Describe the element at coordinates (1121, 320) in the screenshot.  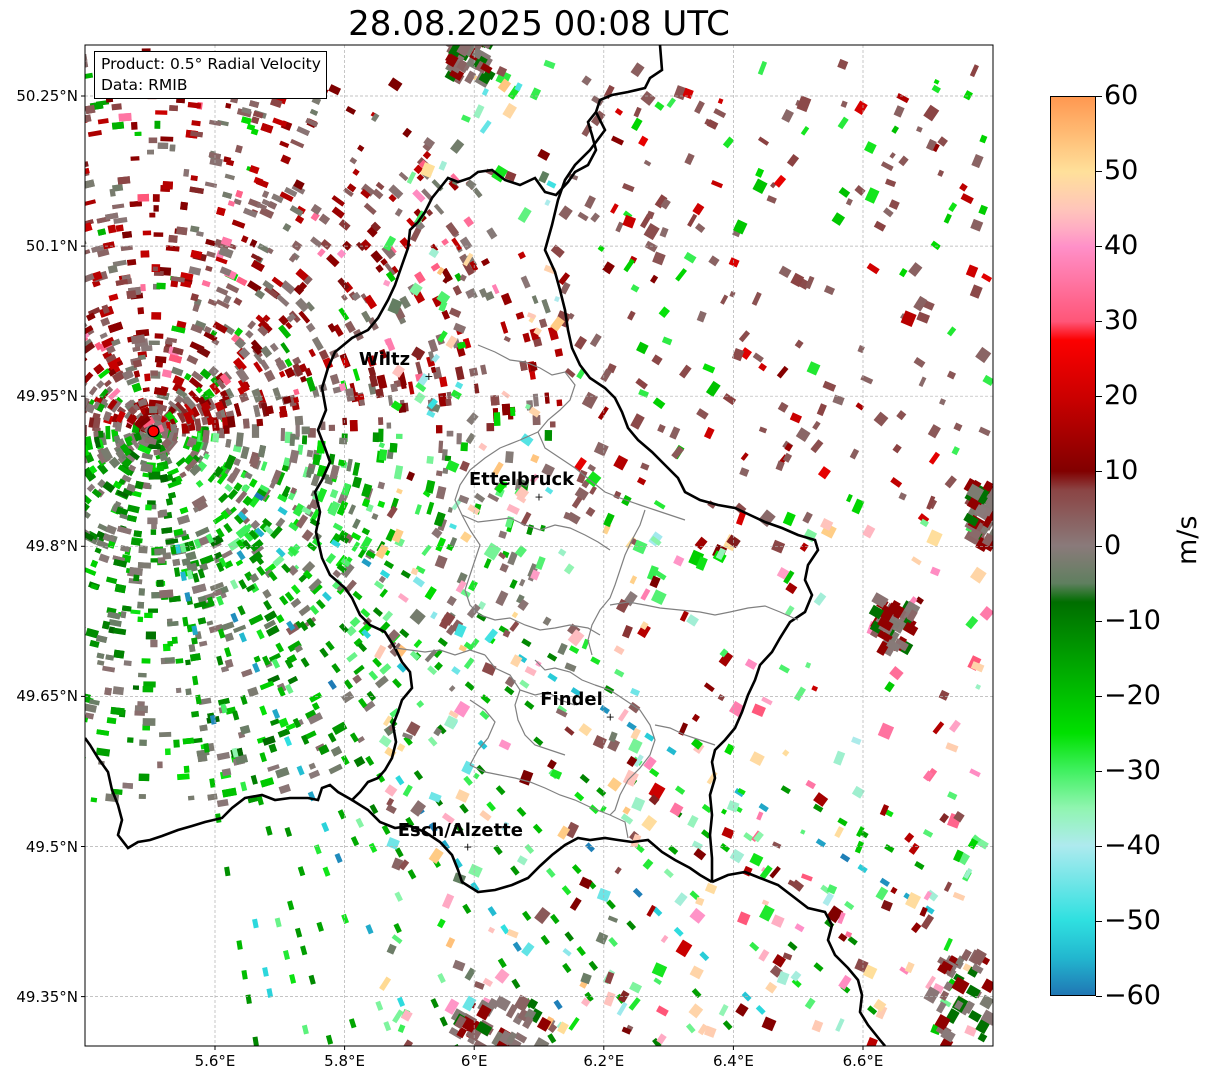
I see `colorbar-tick-label: 30` at that location.